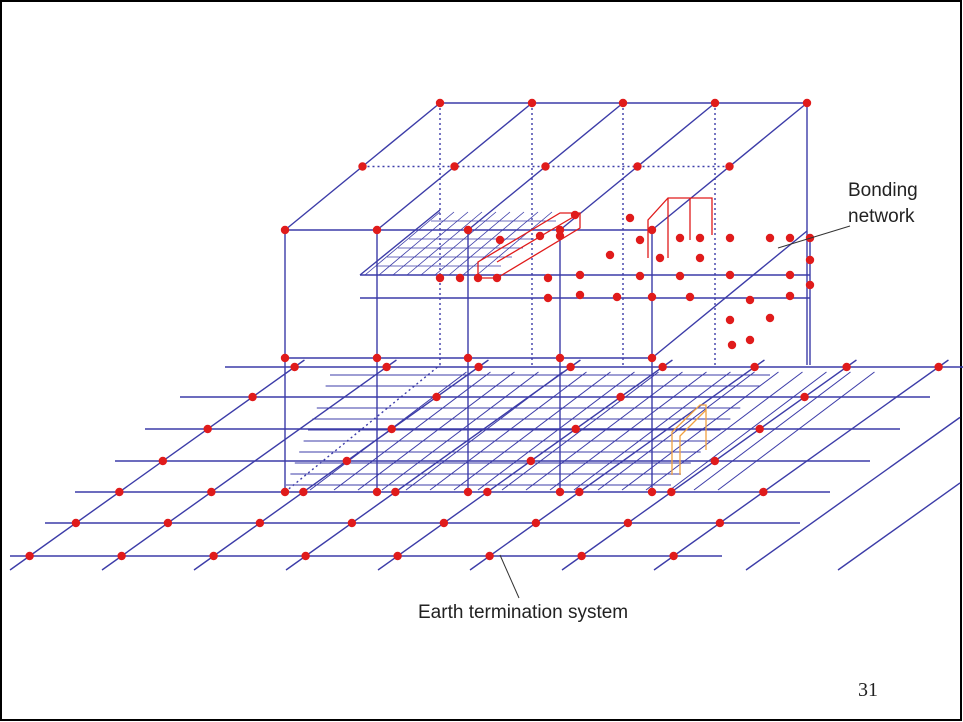  What do you see at coordinates (868, 690) in the screenshot?
I see `page-number: 31` at bounding box center [868, 690].